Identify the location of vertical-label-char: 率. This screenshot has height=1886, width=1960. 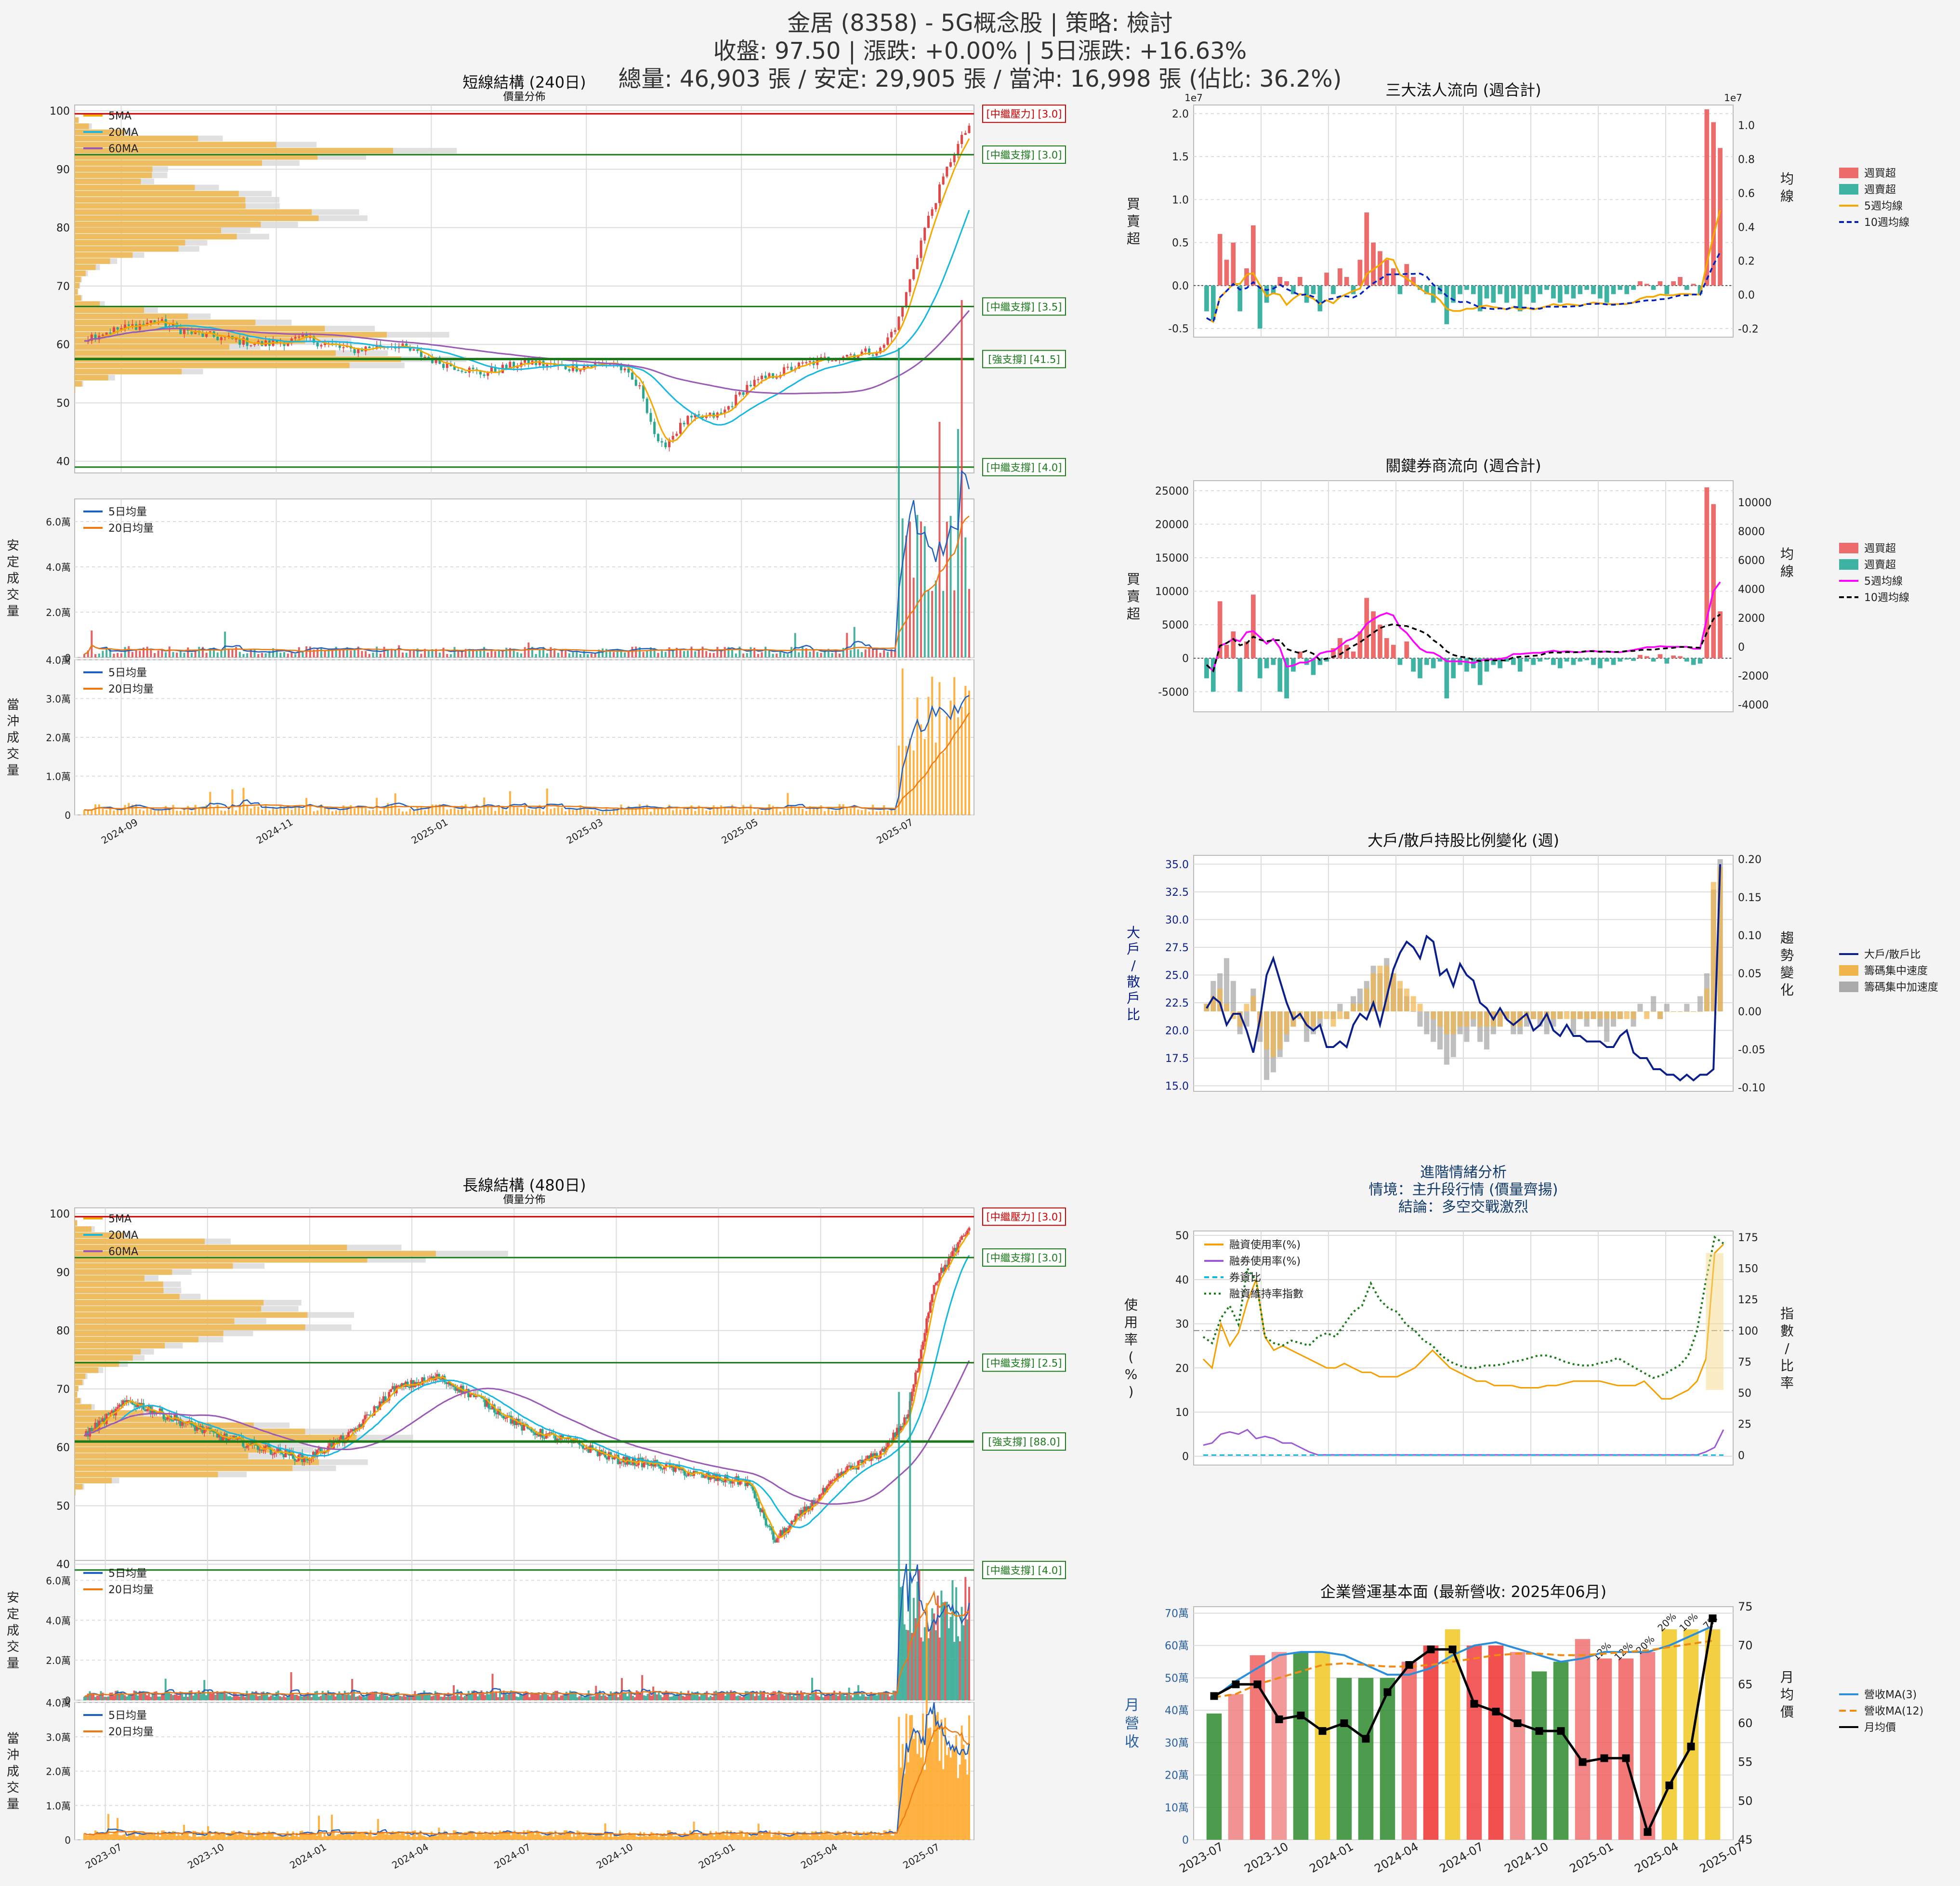
(1131, 1340).